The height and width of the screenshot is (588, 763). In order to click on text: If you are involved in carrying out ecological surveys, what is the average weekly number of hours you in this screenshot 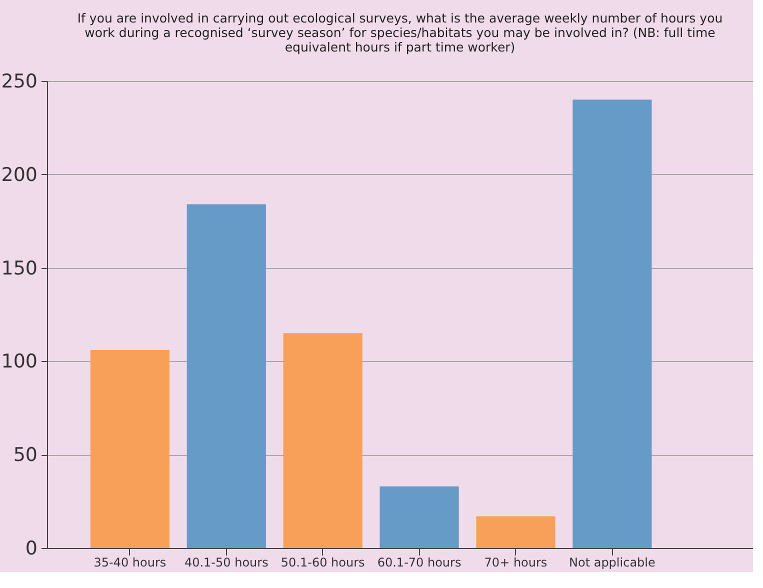, I will do `click(400, 18)`.